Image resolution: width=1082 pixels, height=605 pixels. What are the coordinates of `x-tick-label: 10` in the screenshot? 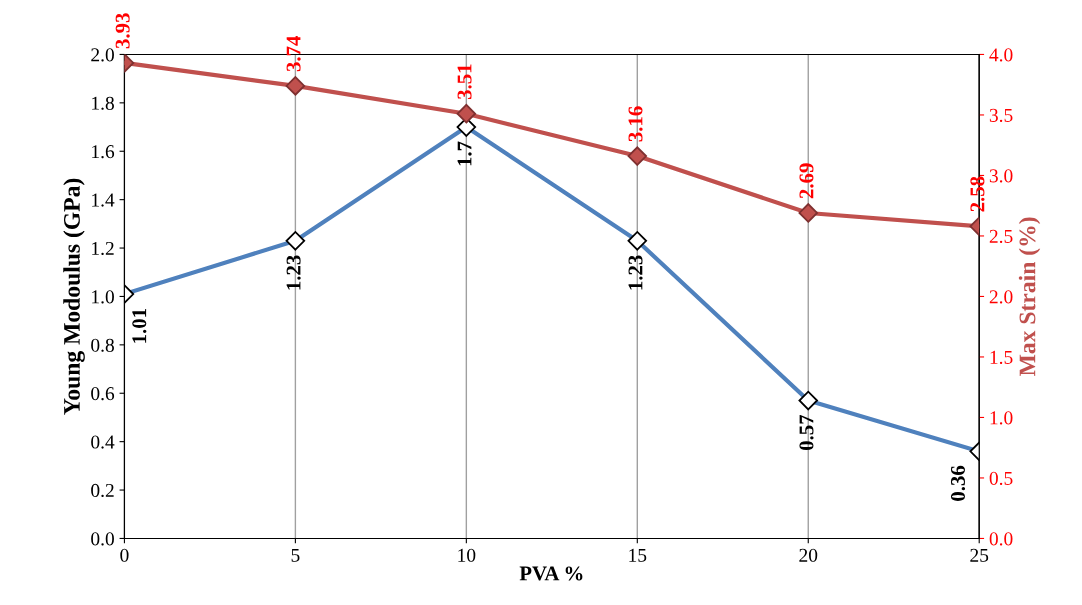 It's located at (467, 555).